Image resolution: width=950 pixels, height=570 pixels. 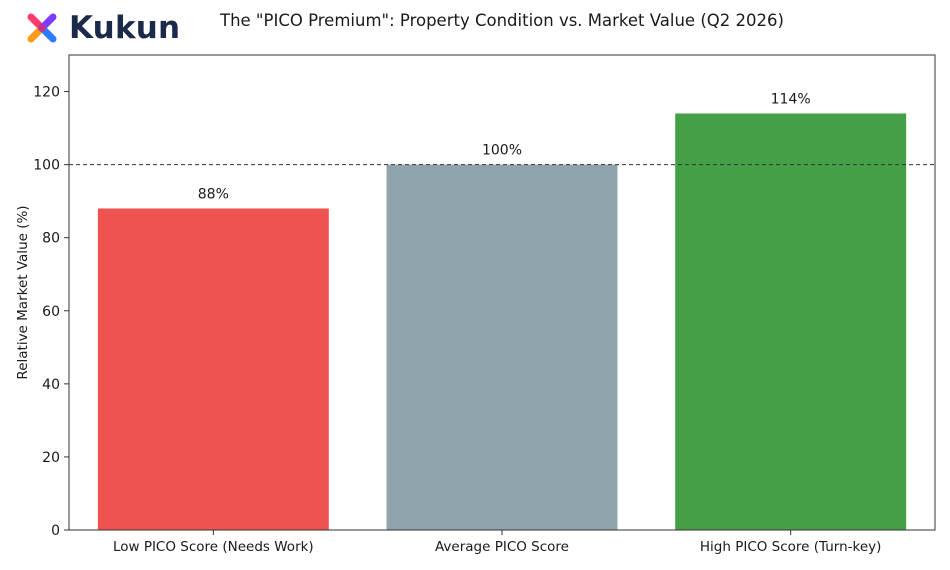 What do you see at coordinates (55, 531) in the screenshot?
I see `y-tick-label-1: 0` at bounding box center [55, 531].